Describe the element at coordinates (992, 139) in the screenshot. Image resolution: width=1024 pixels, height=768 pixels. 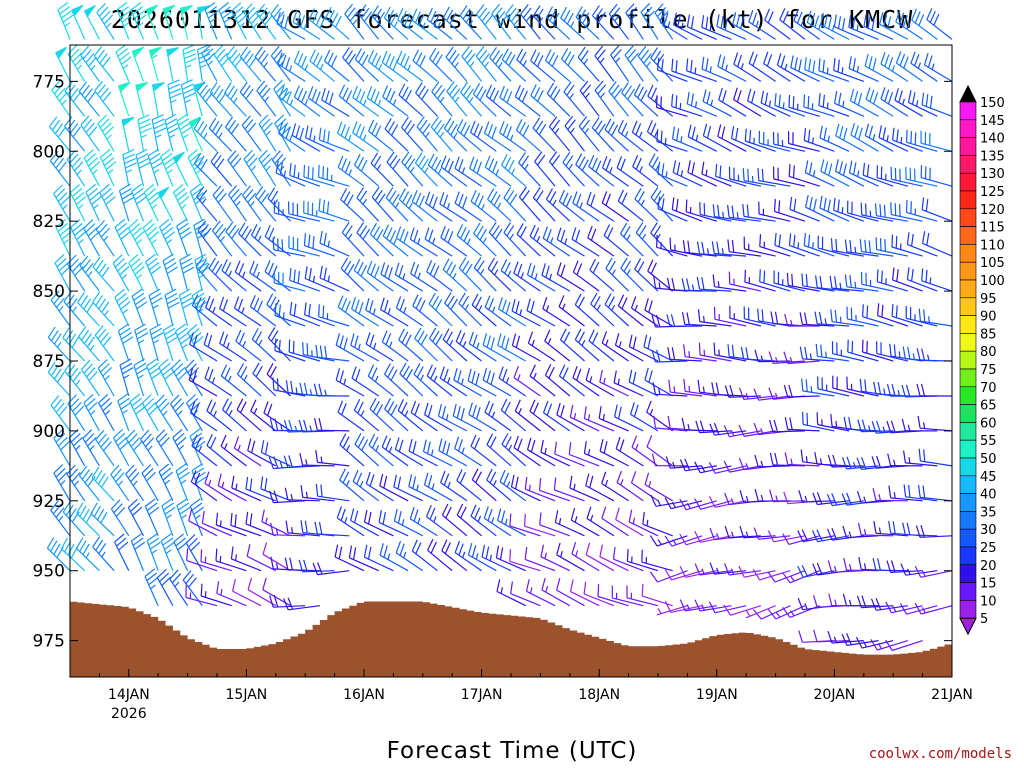
I see `colorbar-label: 140` at that location.